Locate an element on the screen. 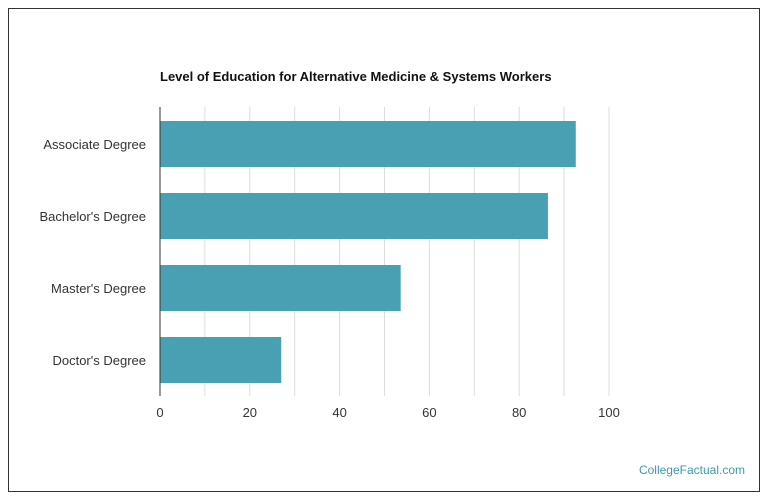 The height and width of the screenshot is (503, 770). category-label-doctor-s-degree: Doctor's Degree is located at coordinates (99, 360).